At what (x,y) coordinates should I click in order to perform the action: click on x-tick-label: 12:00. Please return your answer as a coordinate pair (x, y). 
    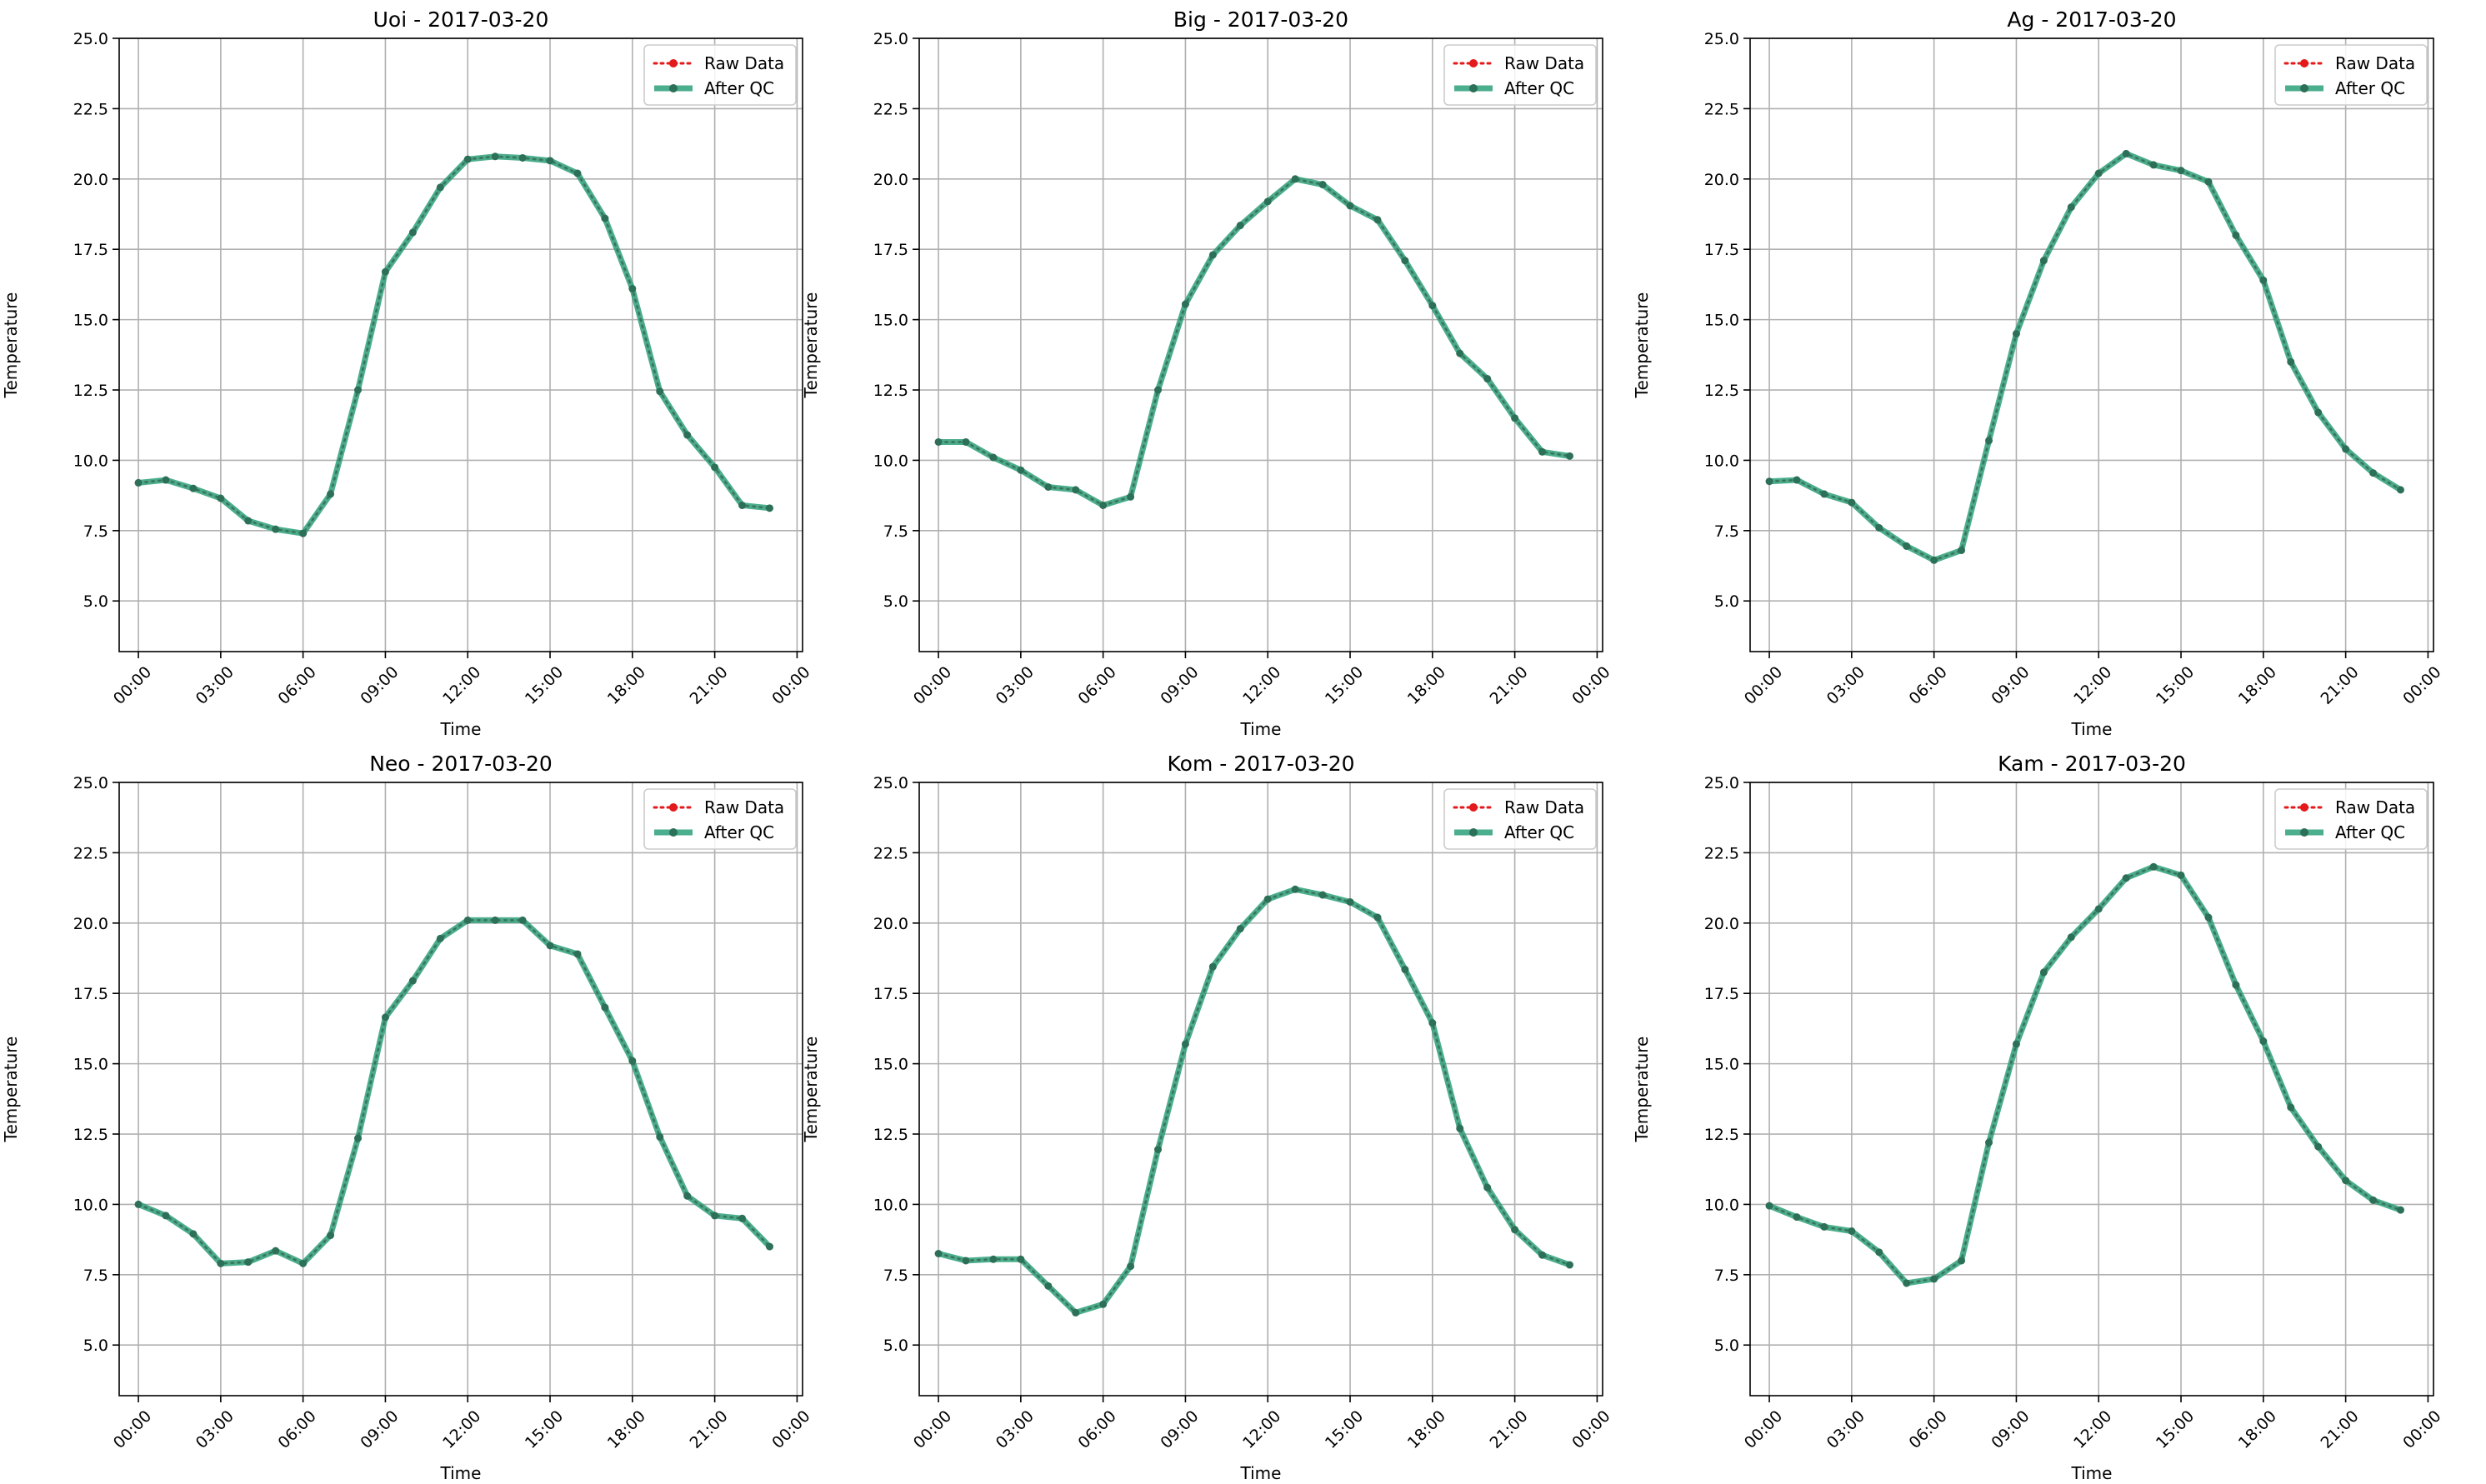
    Looking at the image, I should click on (1262, 685).